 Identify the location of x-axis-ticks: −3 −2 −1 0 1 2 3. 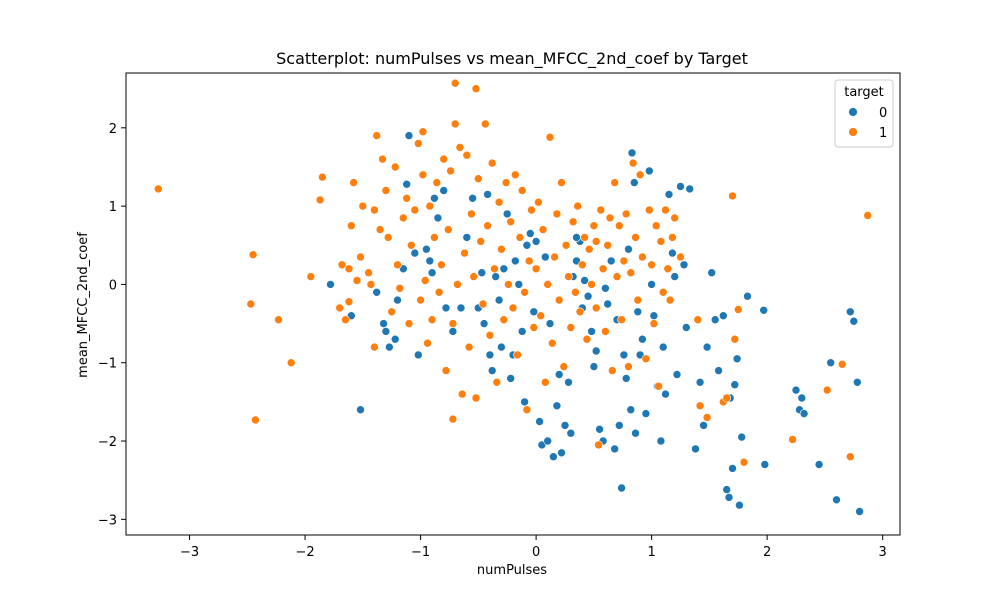
(533, 547).